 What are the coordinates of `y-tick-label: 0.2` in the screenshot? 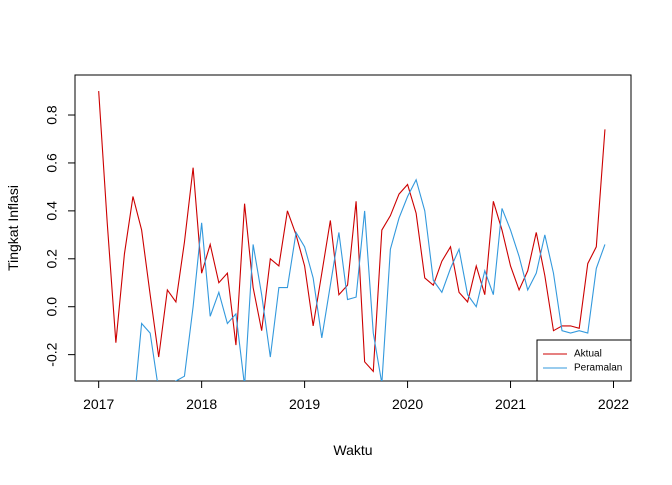 It's located at (52, 259).